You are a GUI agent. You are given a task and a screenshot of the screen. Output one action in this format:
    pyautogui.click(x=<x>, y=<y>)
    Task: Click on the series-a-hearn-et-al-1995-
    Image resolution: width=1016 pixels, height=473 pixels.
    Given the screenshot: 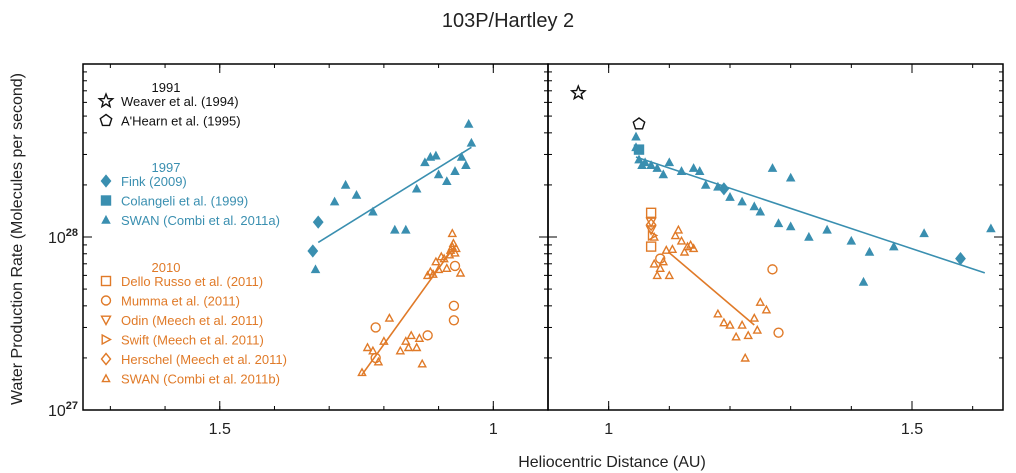 What is the action you would take?
    pyautogui.click(x=639, y=123)
    